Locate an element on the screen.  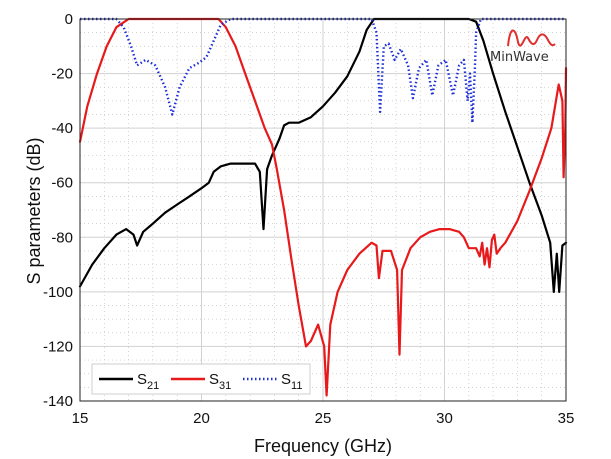
y-tick-label: 0 is located at coordinates (69, 19).